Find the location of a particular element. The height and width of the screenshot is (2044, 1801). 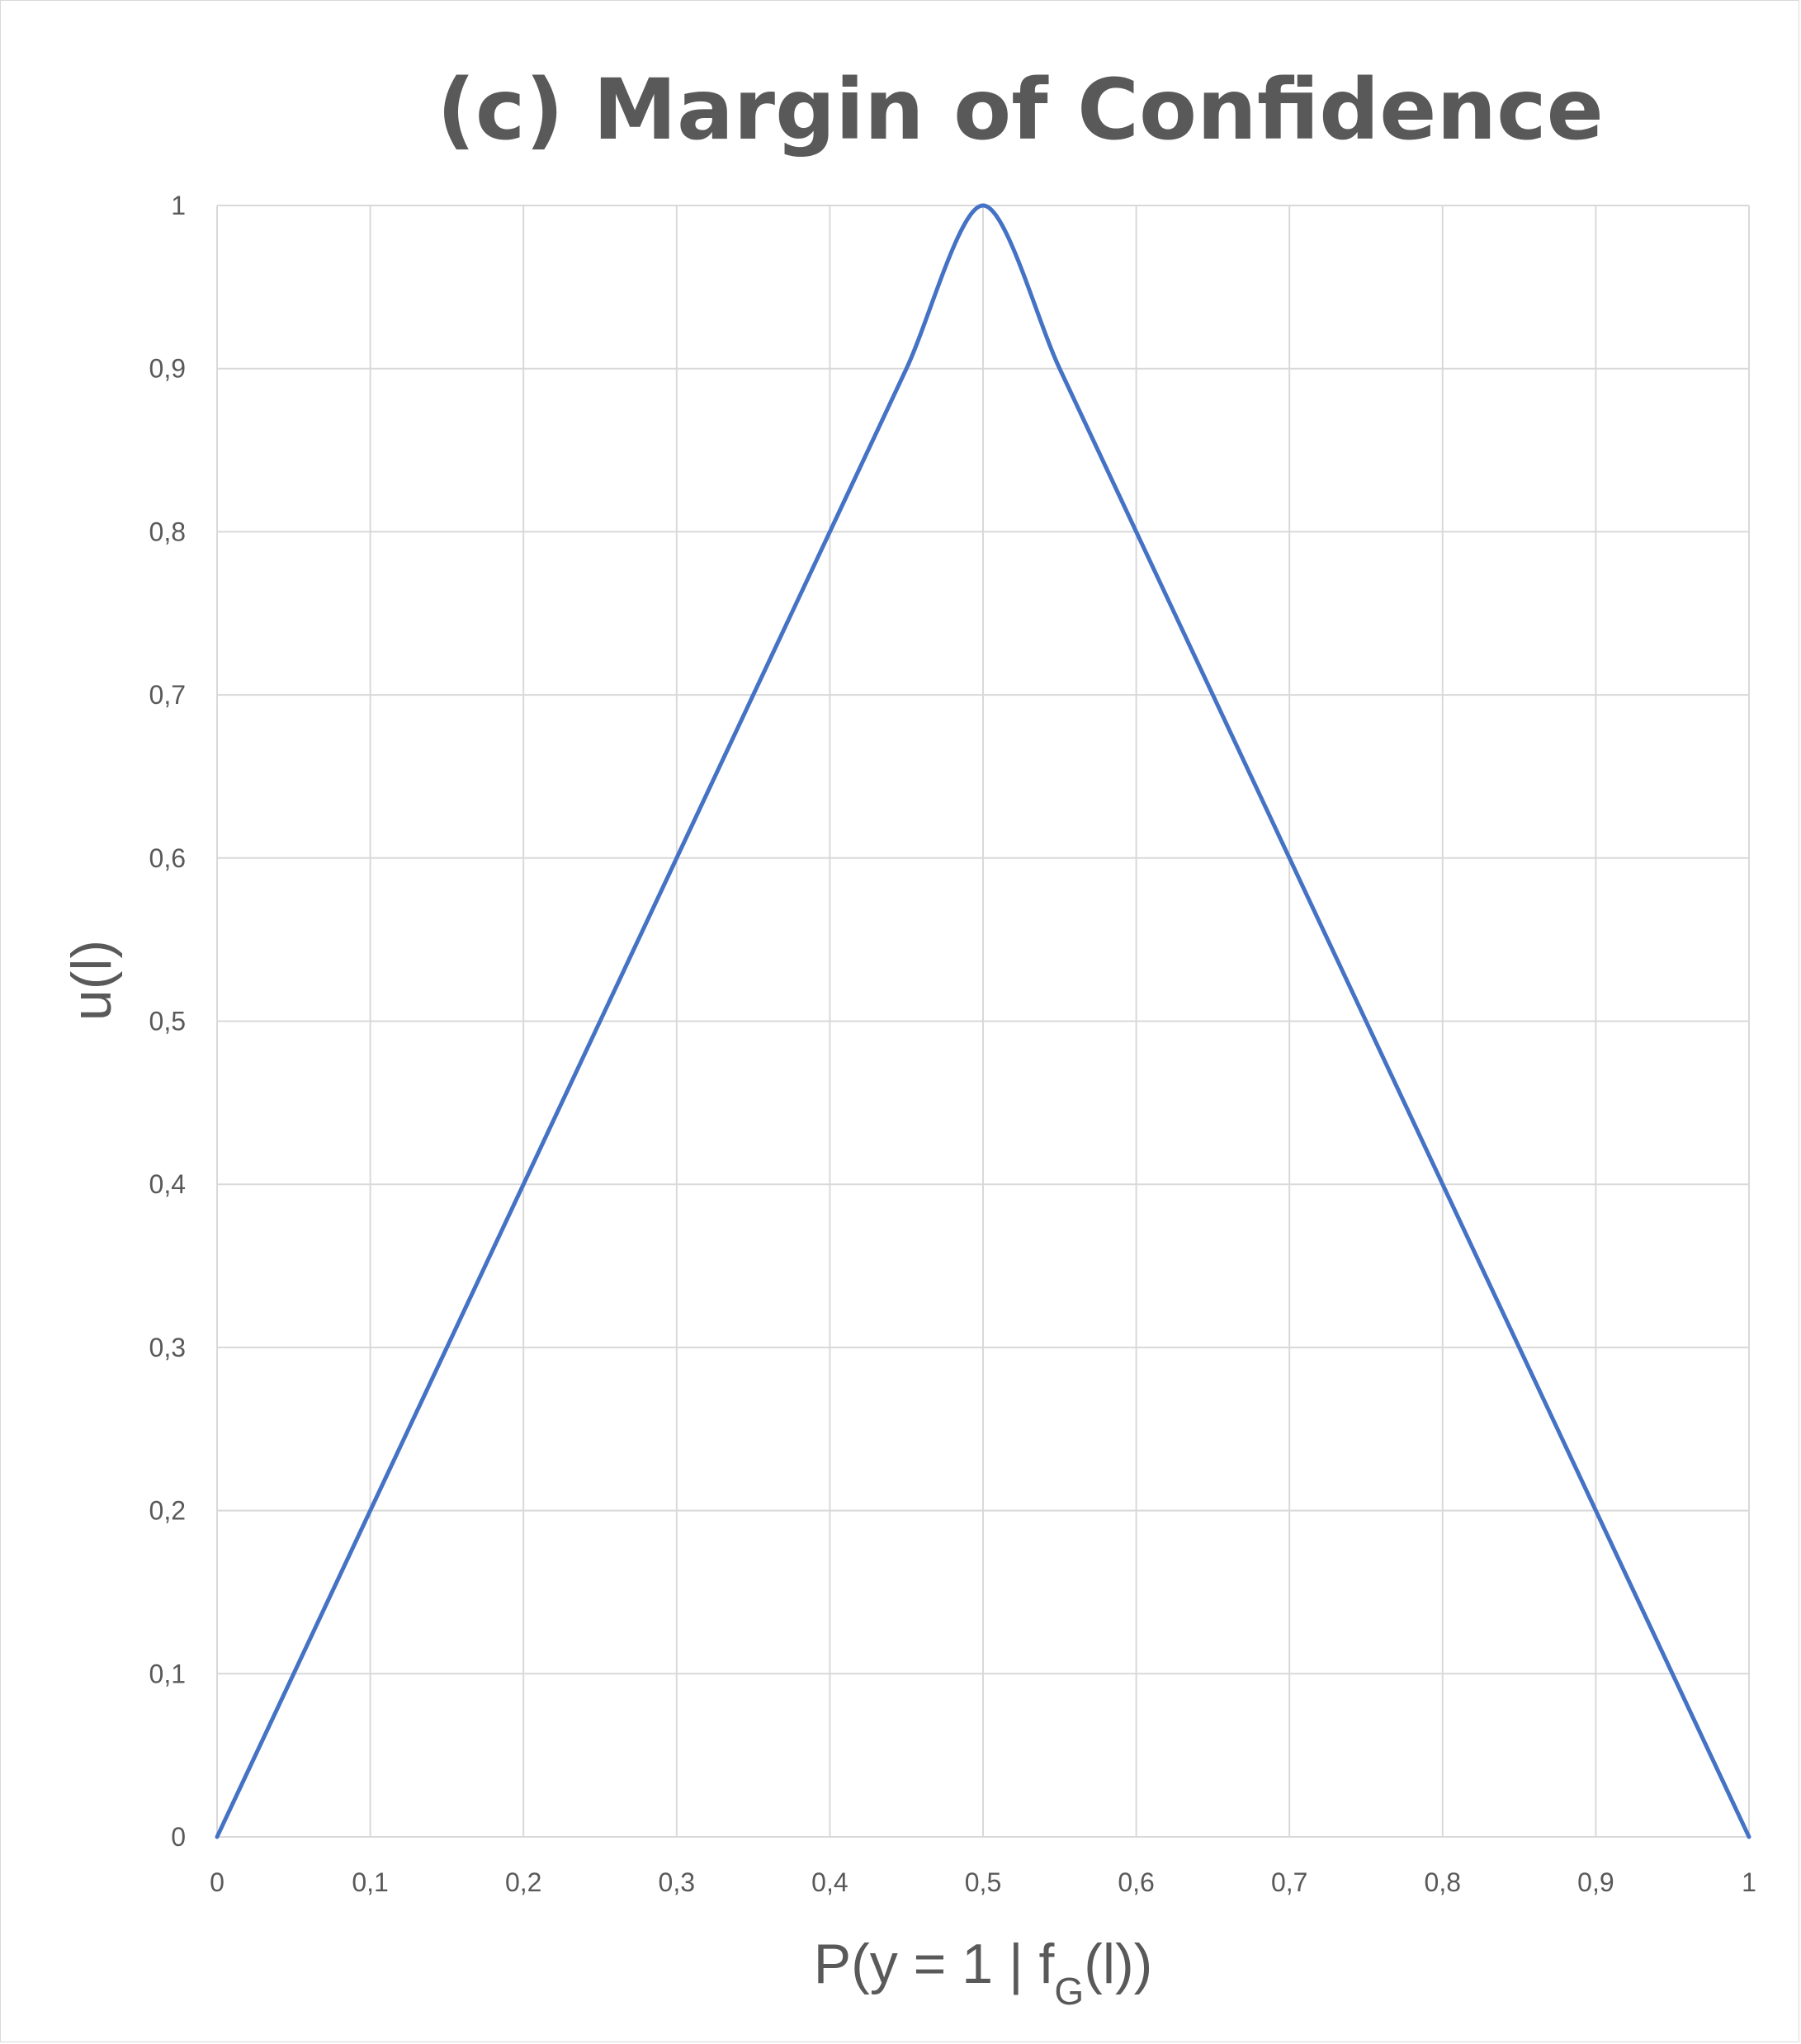

y-tick-label: 0,1 is located at coordinates (167, 1674).